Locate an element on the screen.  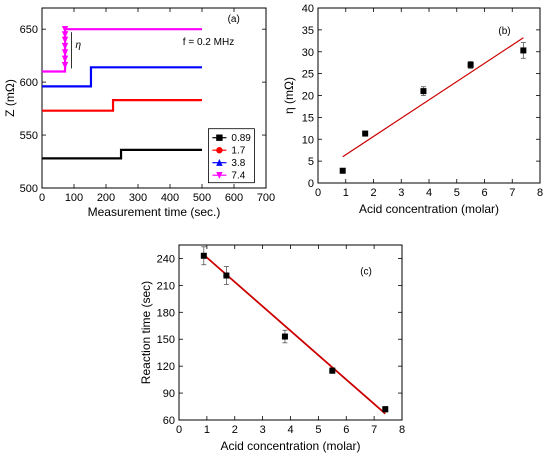
y-tick-label: 240 is located at coordinates (166, 259).